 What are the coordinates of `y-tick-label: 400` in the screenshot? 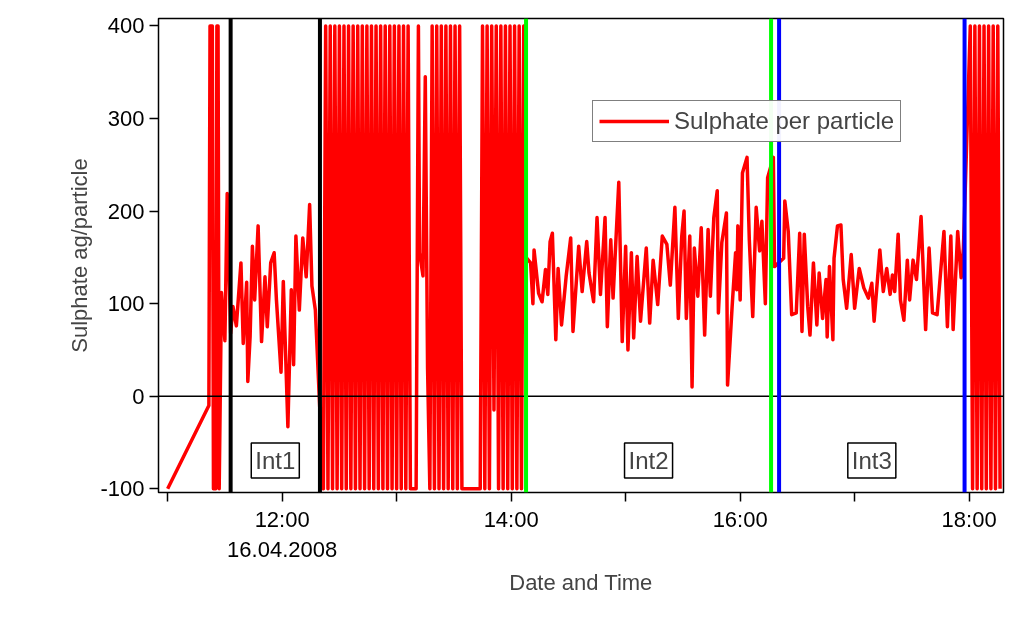 It's located at (126, 26).